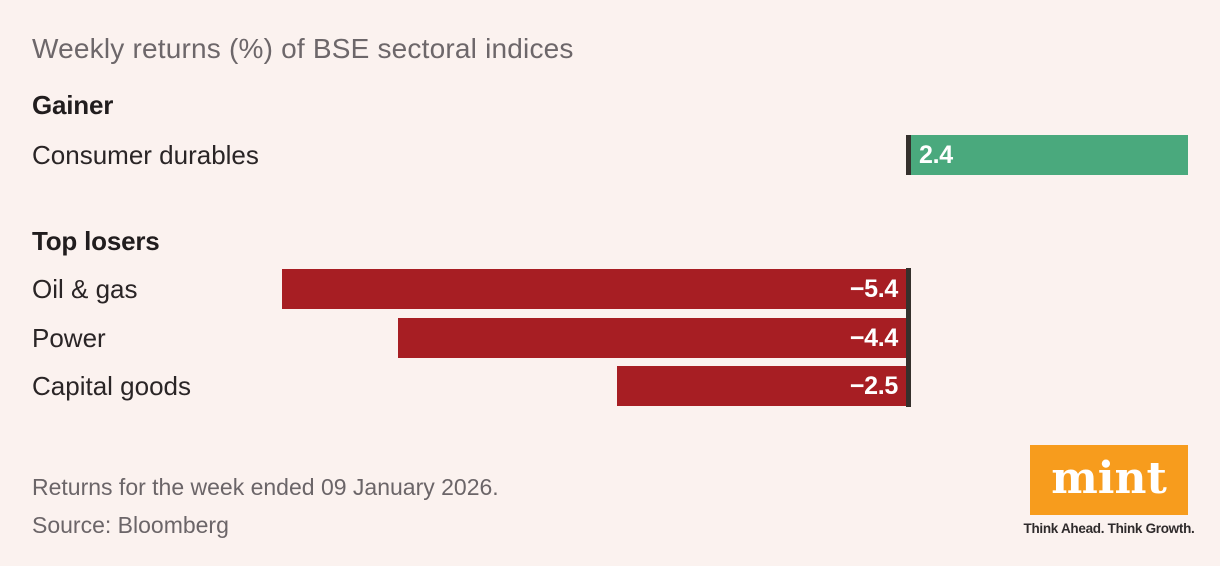 The height and width of the screenshot is (566, 1220). What do you see at coordinates (1049, 155) in the screenshot?
I see `bar-consumer-durables: 2.4` at bounding box center [1049, 155].